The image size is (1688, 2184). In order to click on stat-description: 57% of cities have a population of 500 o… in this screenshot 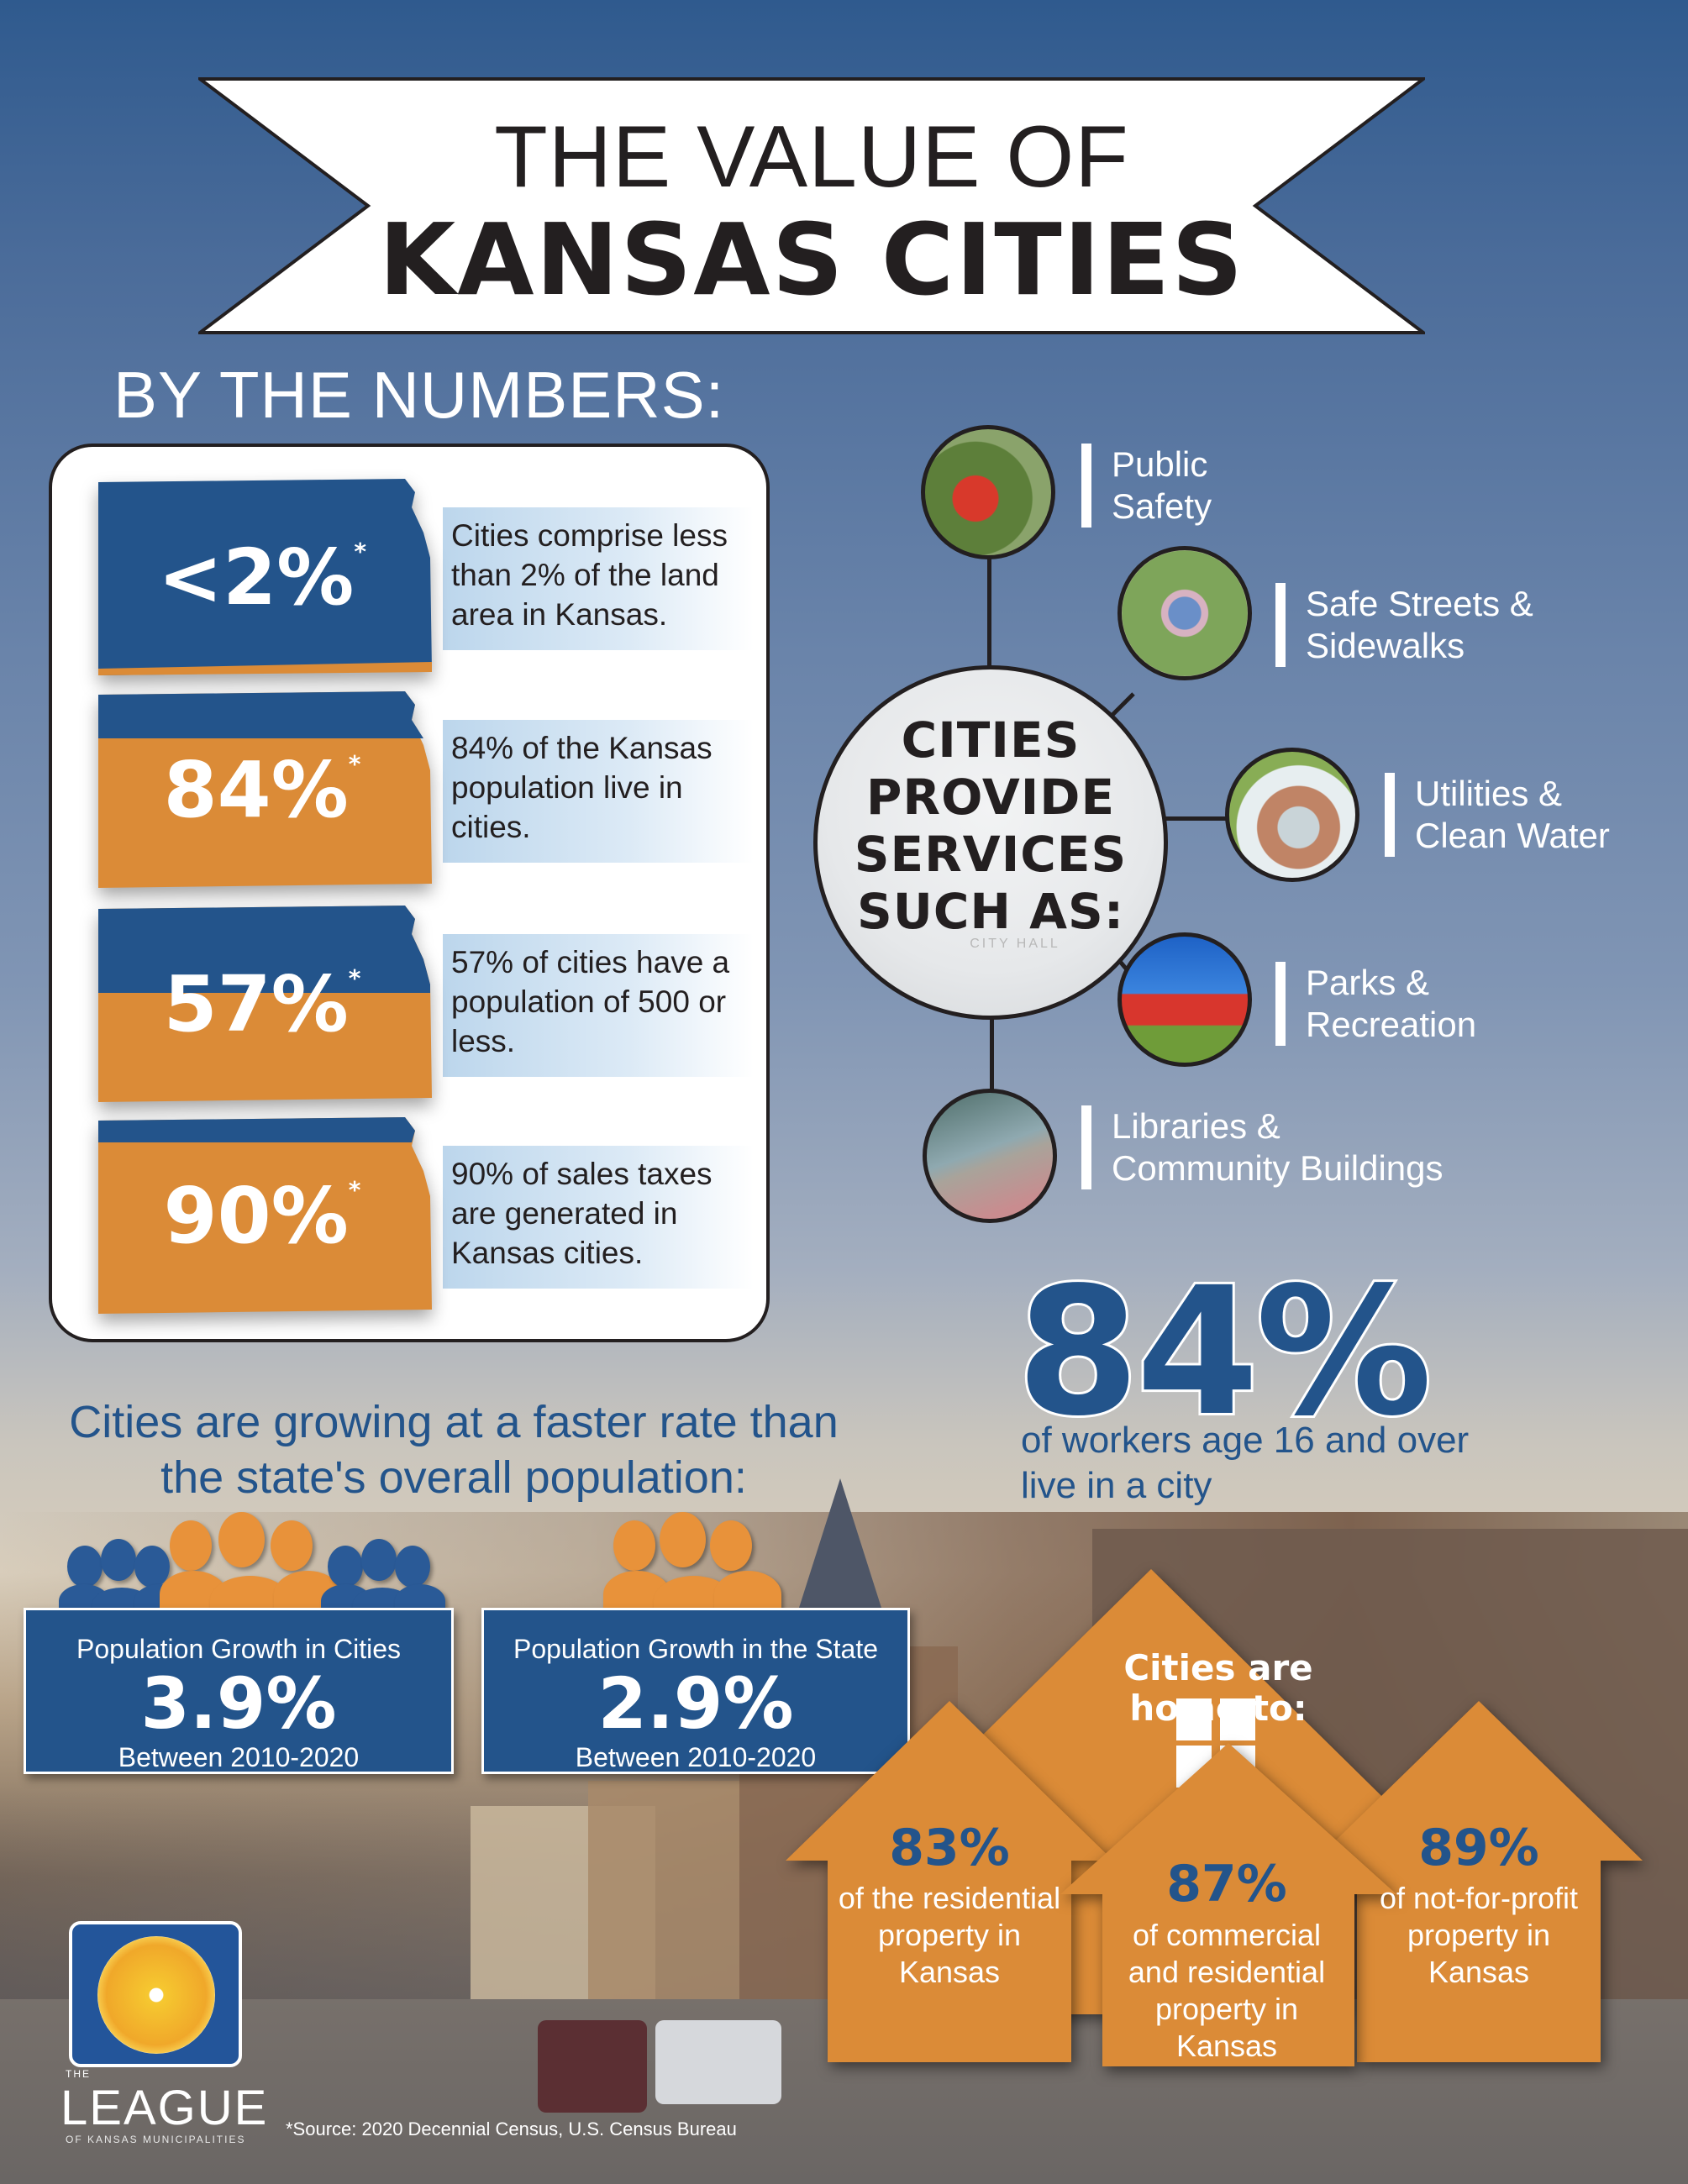, I will do `click(590, 1001)`.